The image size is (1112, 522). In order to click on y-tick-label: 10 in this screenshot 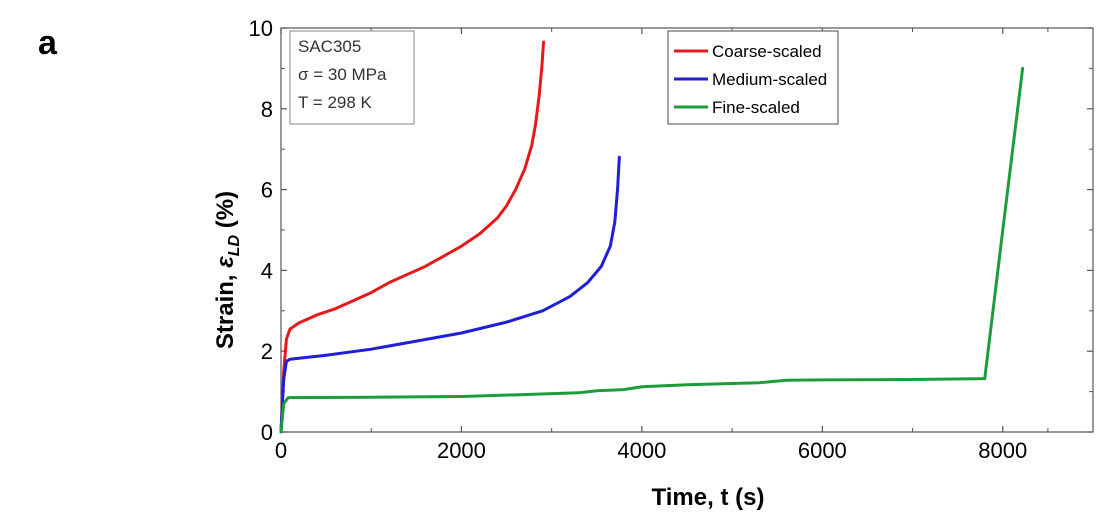, I will do `click(261, 28)`.